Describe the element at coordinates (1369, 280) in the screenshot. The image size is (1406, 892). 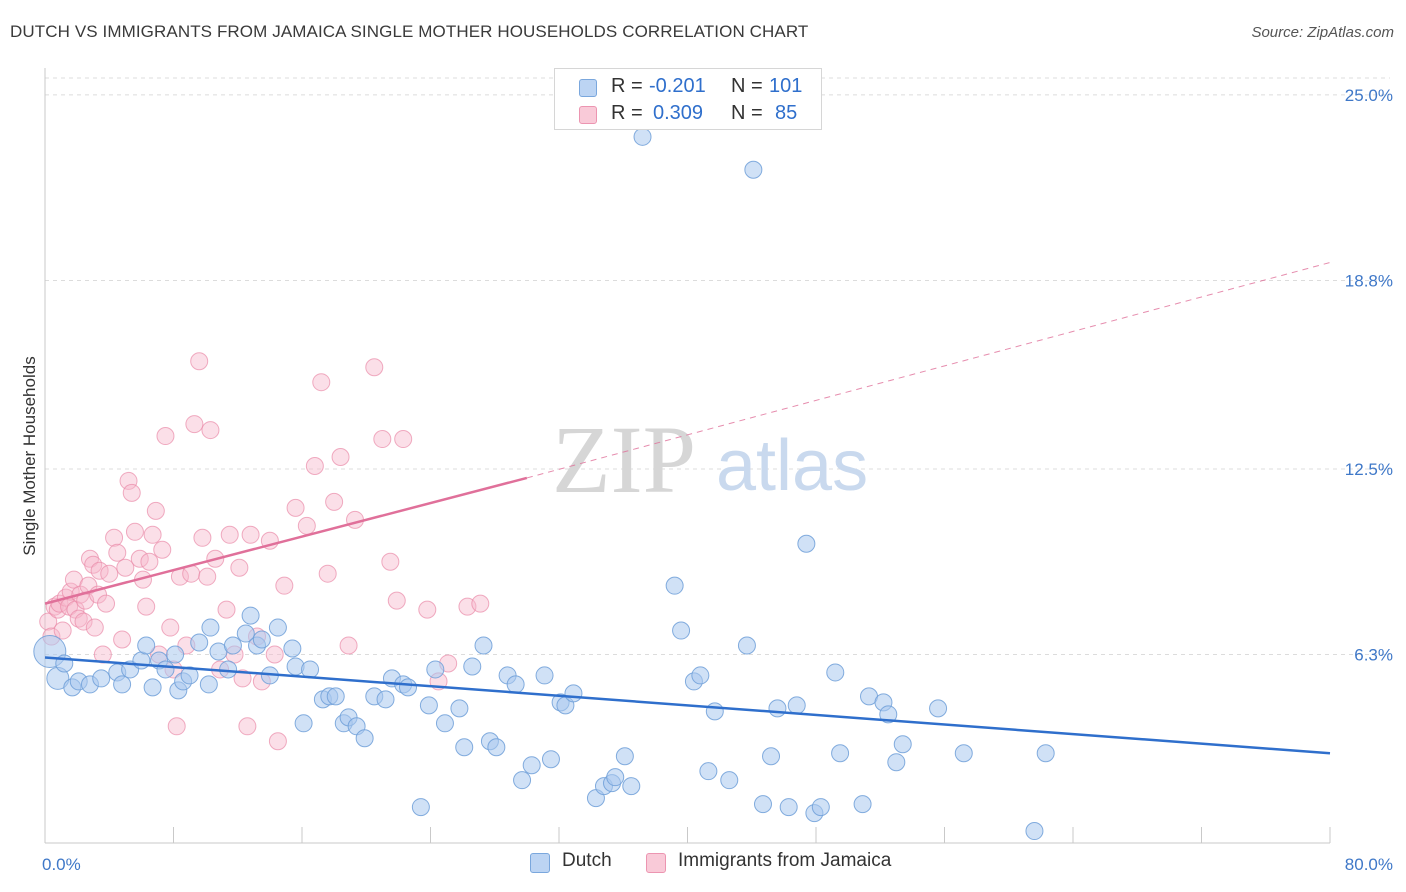
I see `y-tick-label: 18.8%` at that location.